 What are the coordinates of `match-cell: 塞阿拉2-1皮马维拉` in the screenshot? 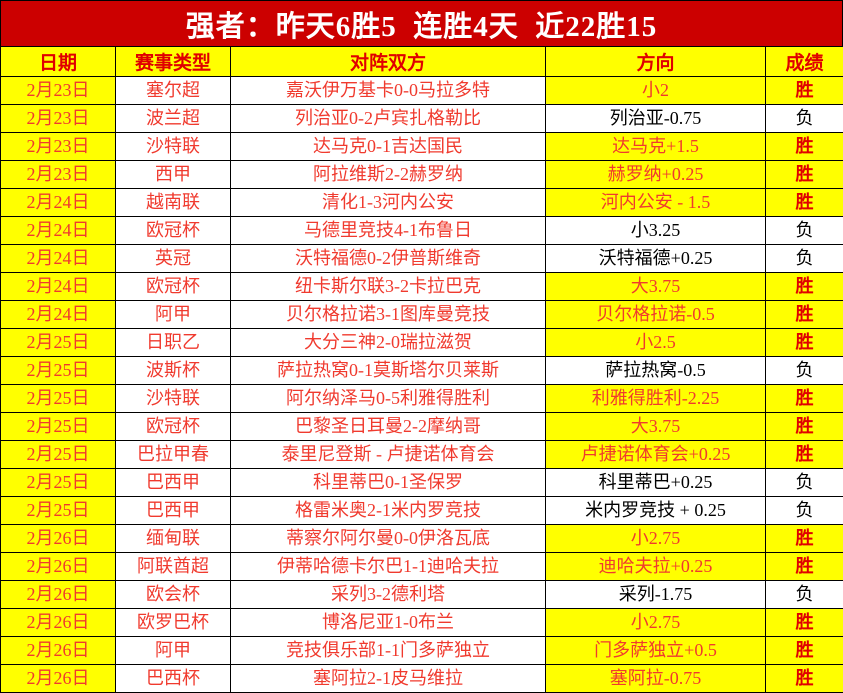 It's located at (388, 678).